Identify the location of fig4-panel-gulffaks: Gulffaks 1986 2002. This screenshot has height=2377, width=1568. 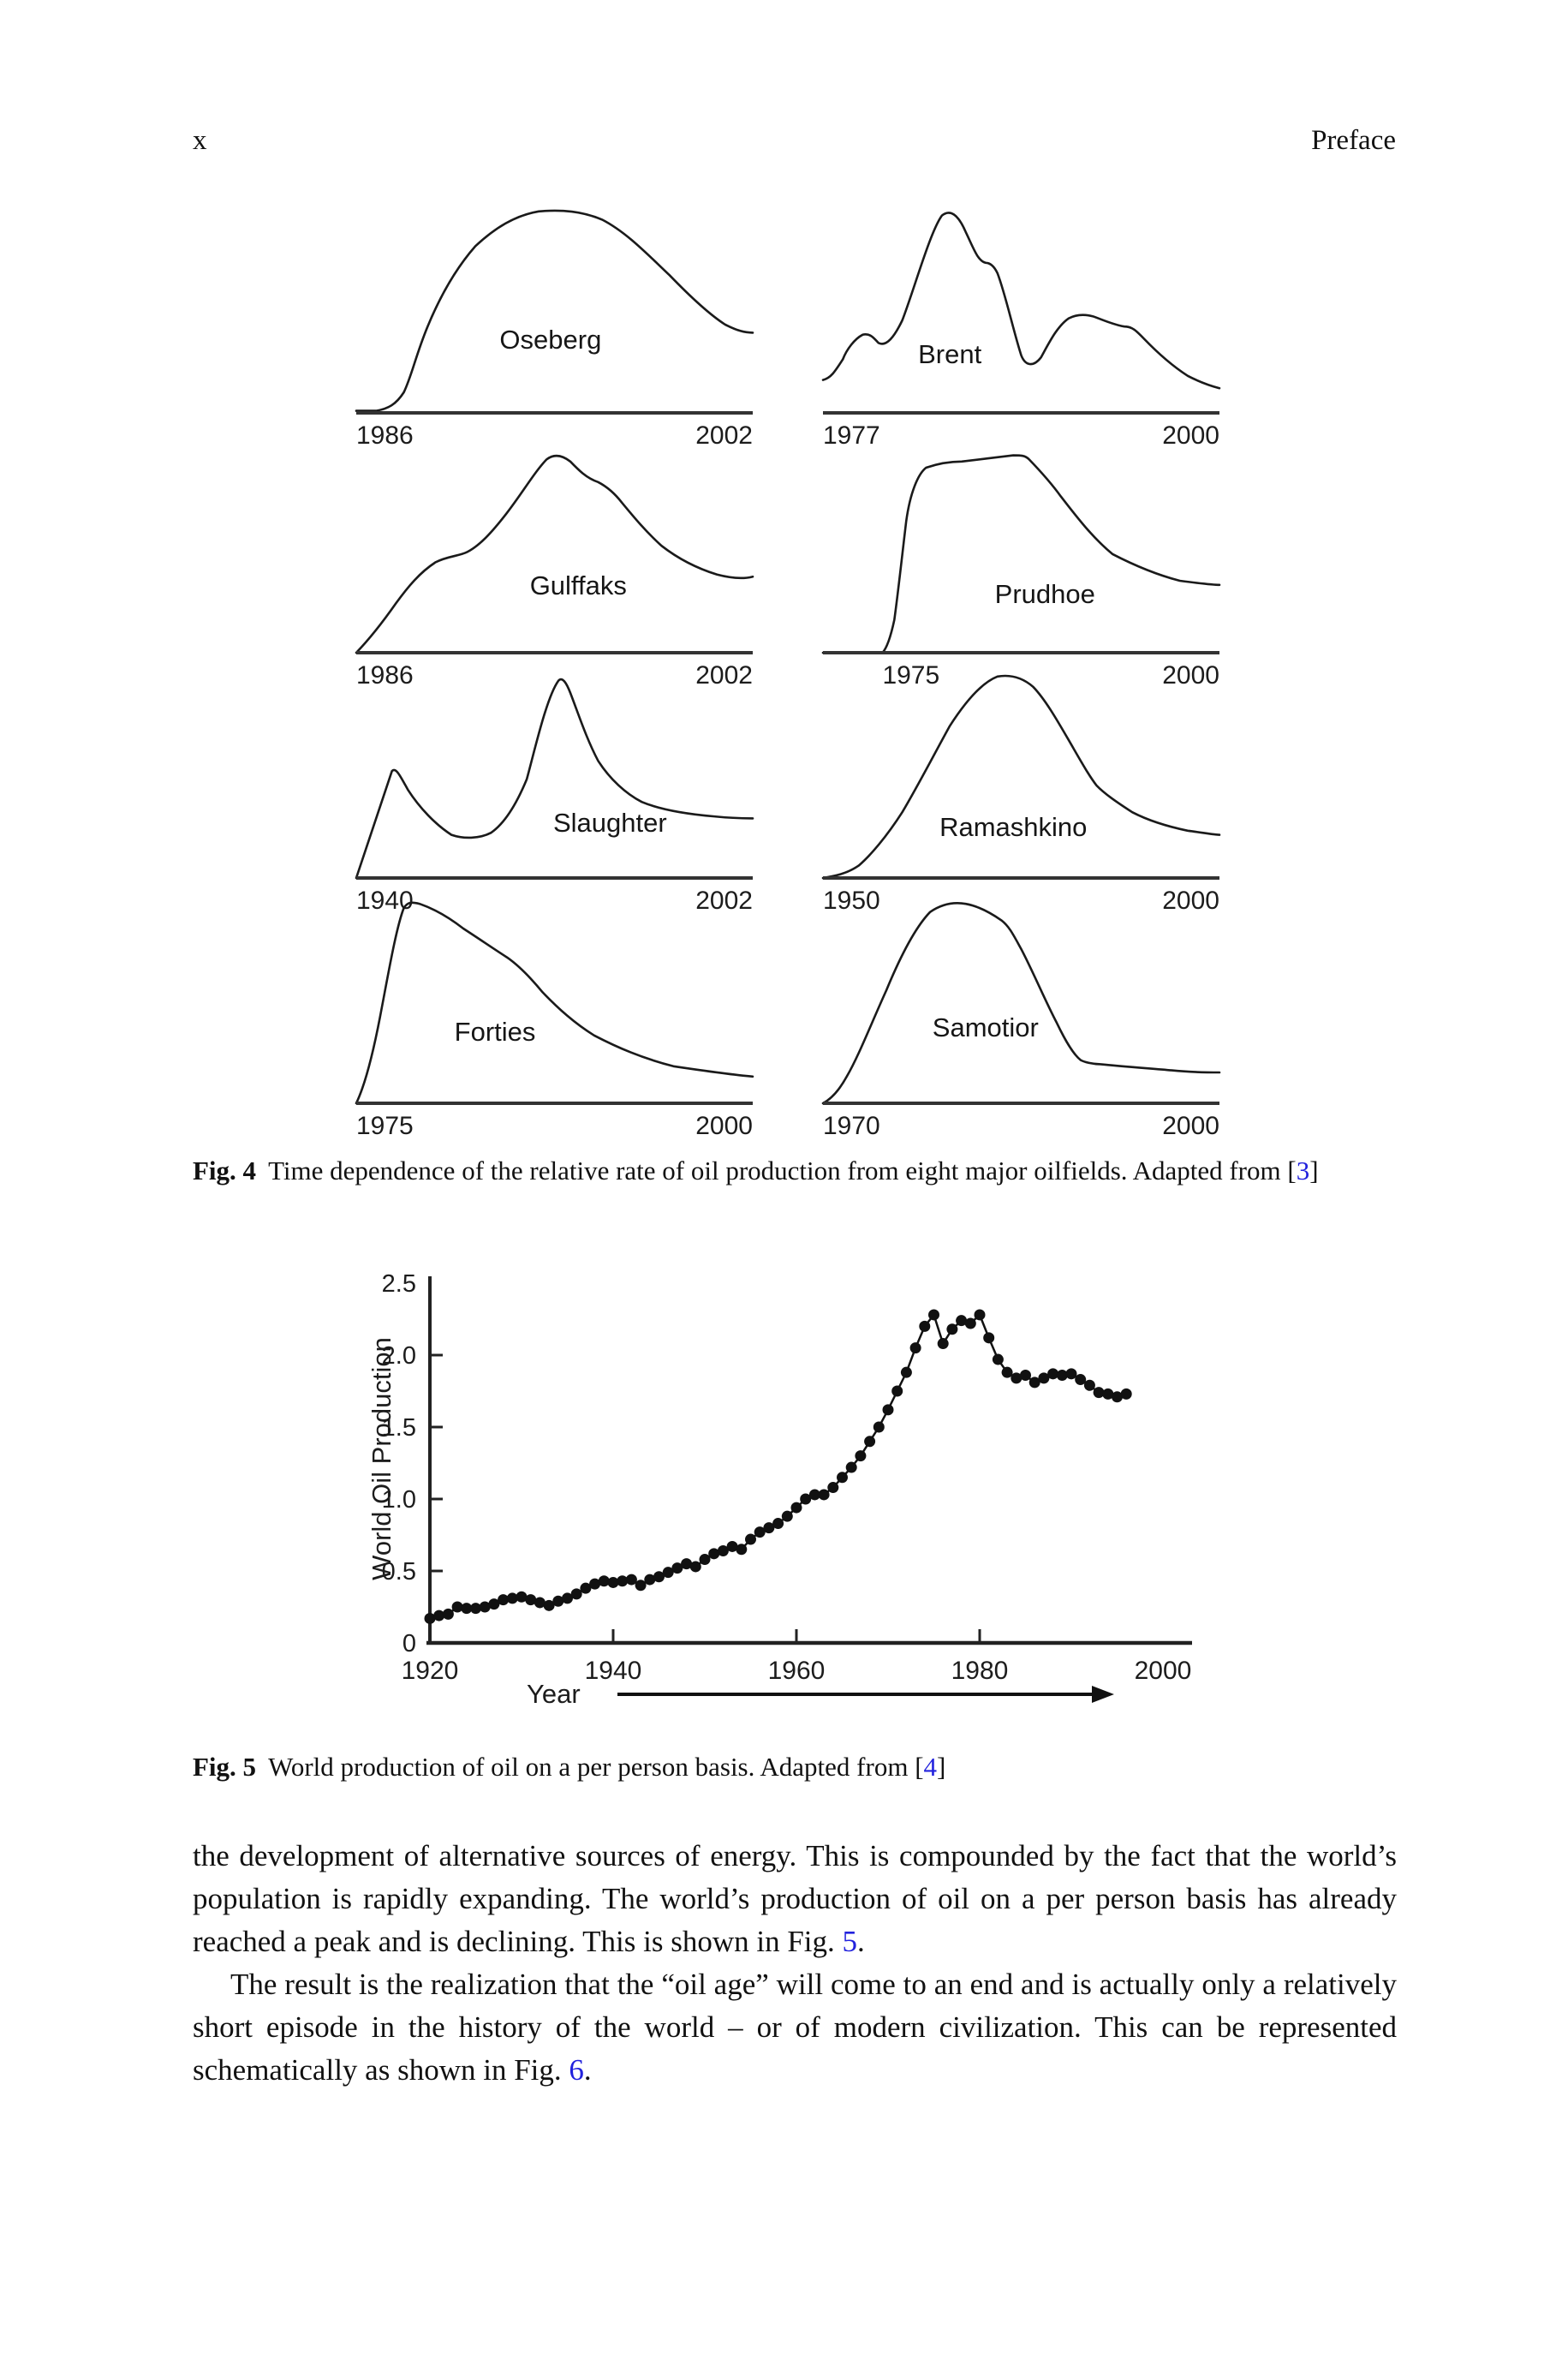
(554, 568).